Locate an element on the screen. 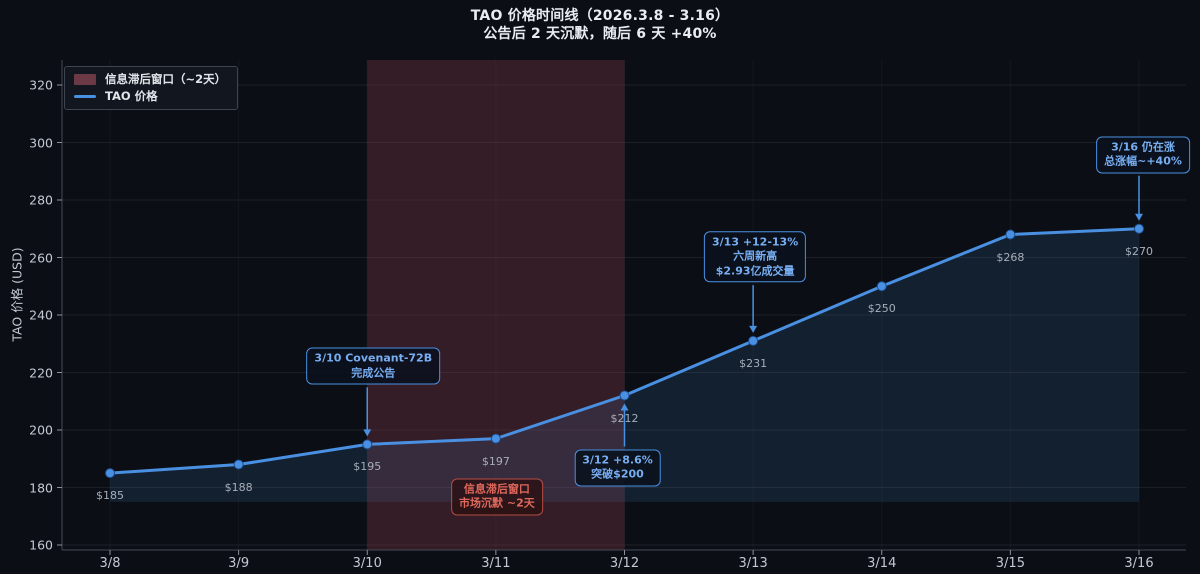 The width and height of the screenshot is (1200, 574). annotation-six-week-high: 3/13 +12-13% 六周新高 $2.93亿成交量 is located at coordinates (755, 257).